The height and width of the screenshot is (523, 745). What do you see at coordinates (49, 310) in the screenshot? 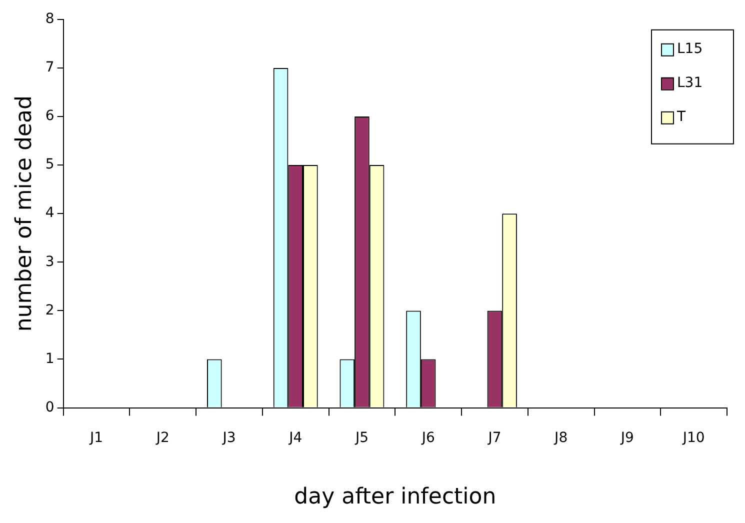
I see `y-tick-label: 2` at bounding box center [49, 310].